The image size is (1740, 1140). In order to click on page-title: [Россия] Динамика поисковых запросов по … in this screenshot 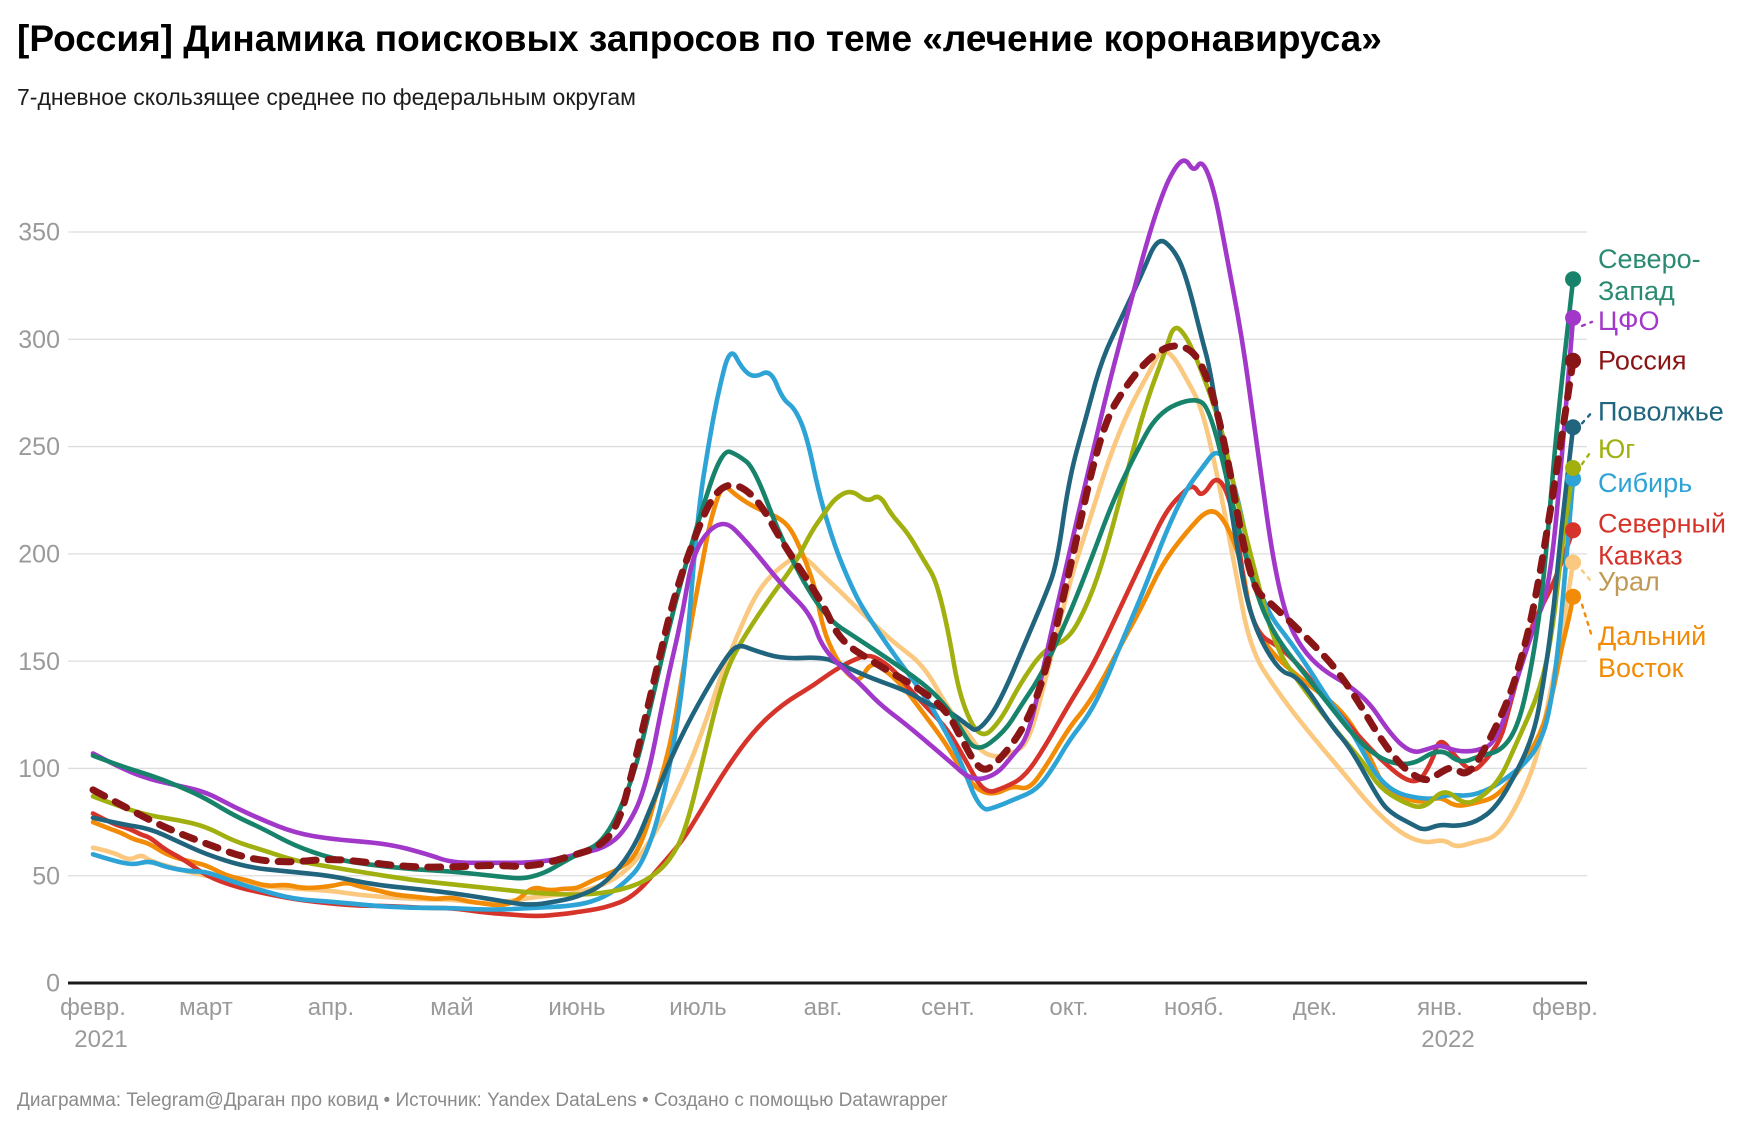, I will do `click(699, 38)`.